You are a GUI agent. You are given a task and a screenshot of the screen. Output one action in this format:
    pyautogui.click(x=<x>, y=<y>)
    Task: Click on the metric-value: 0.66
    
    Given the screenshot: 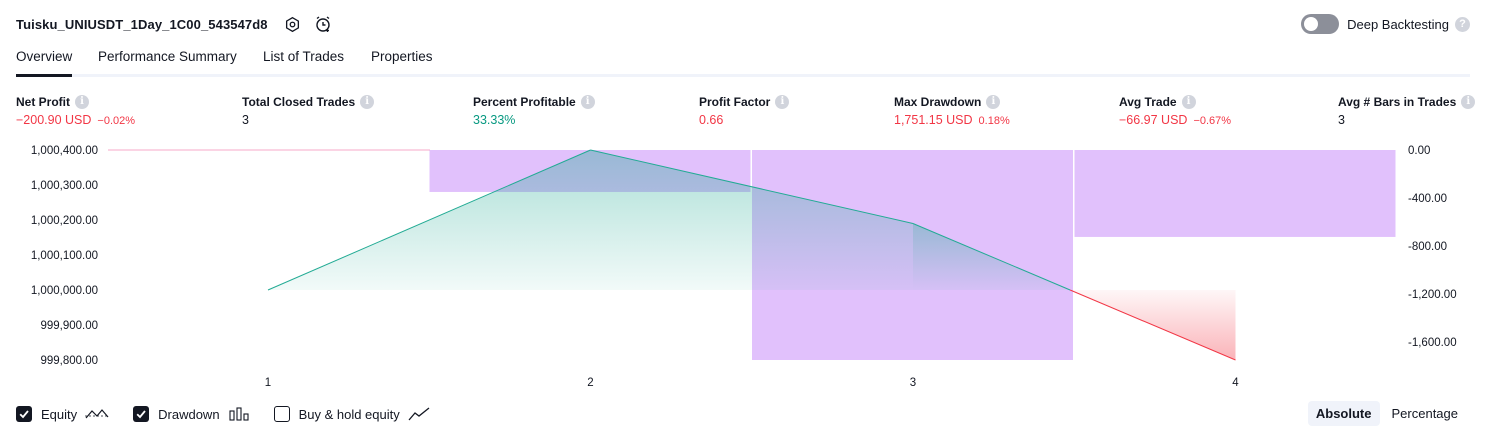 What is the action you would take?
    pyautogui.click(x=711, y=120)
    